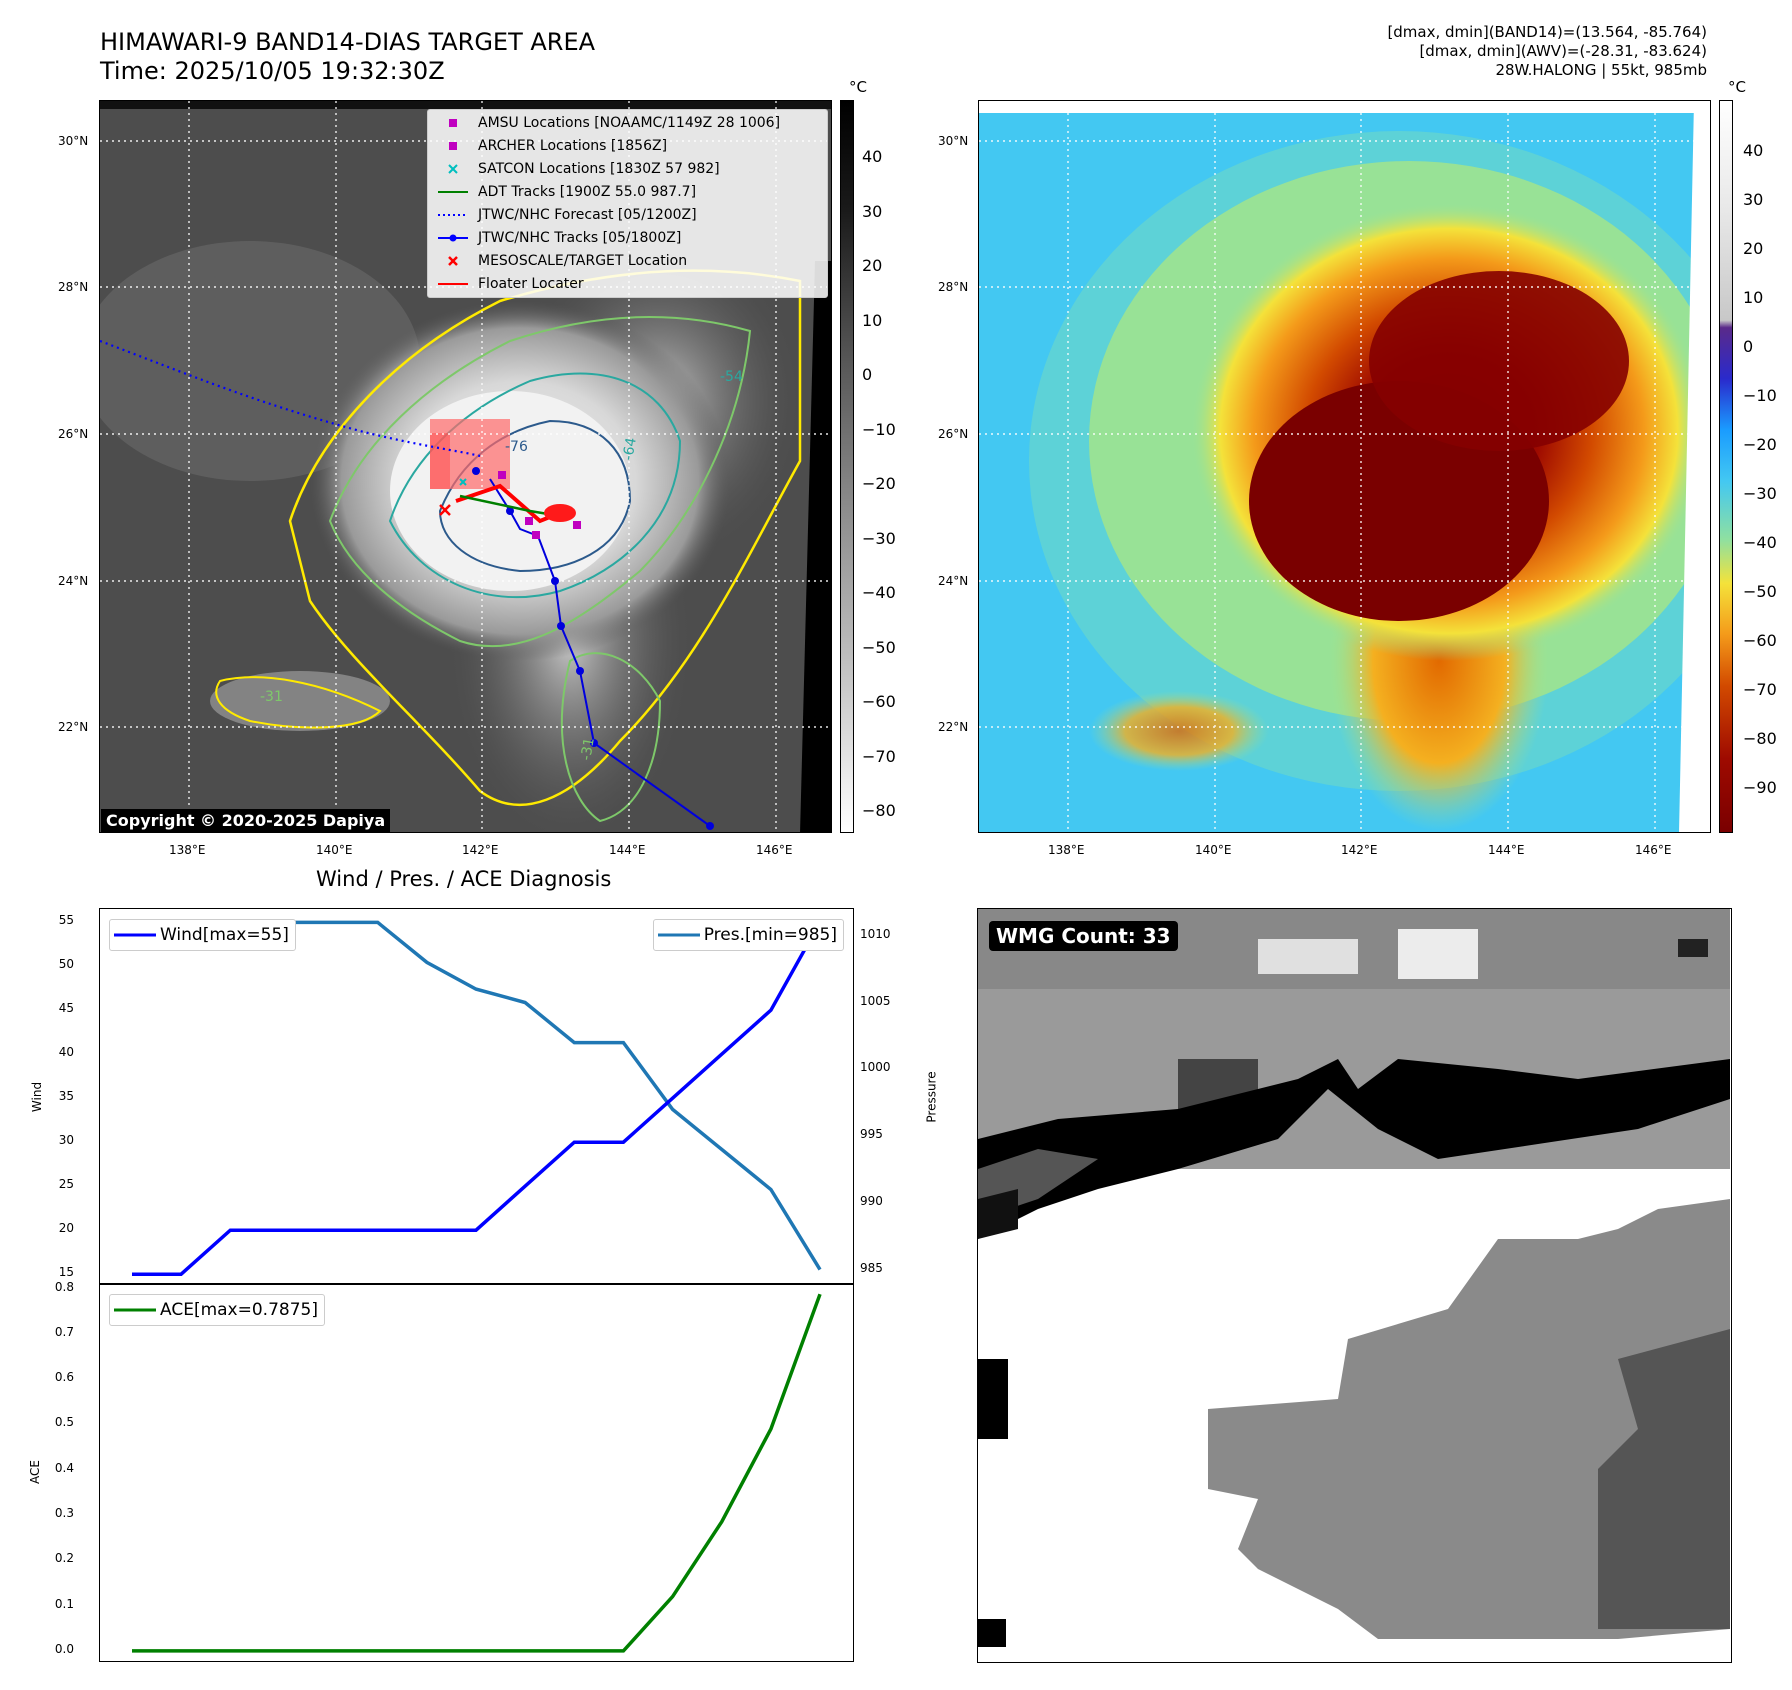 This screenshot has height=1690, width=1792. I want to click on lat-label: 30°N, so click(73, 141).